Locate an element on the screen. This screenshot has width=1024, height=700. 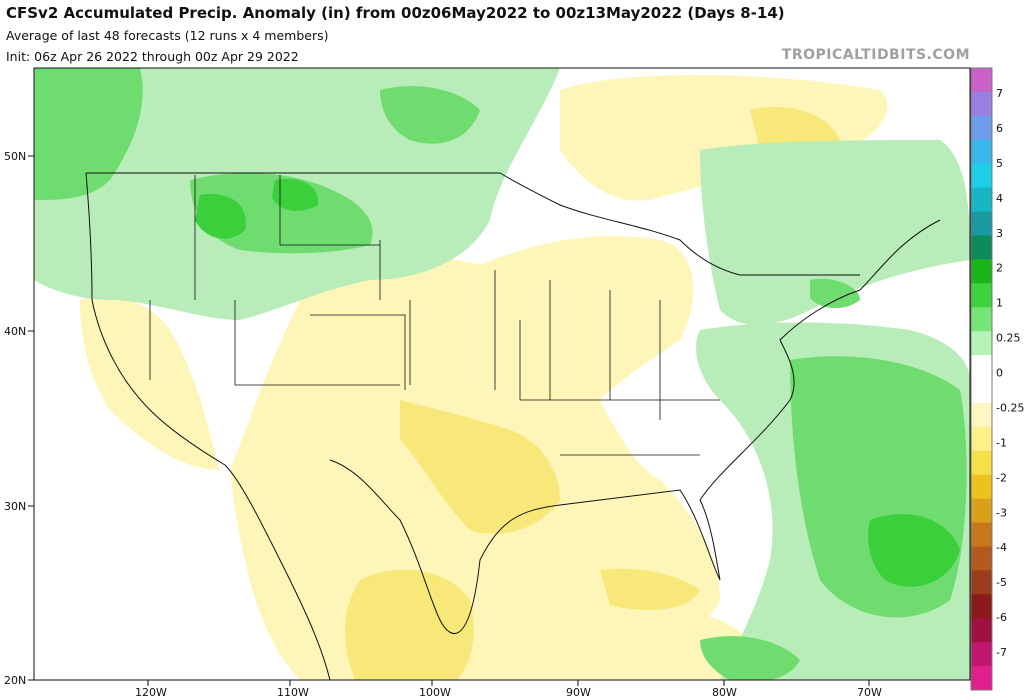
latitude-axis: 50N 40N 30N 20N is located at coordinates (19, 418).